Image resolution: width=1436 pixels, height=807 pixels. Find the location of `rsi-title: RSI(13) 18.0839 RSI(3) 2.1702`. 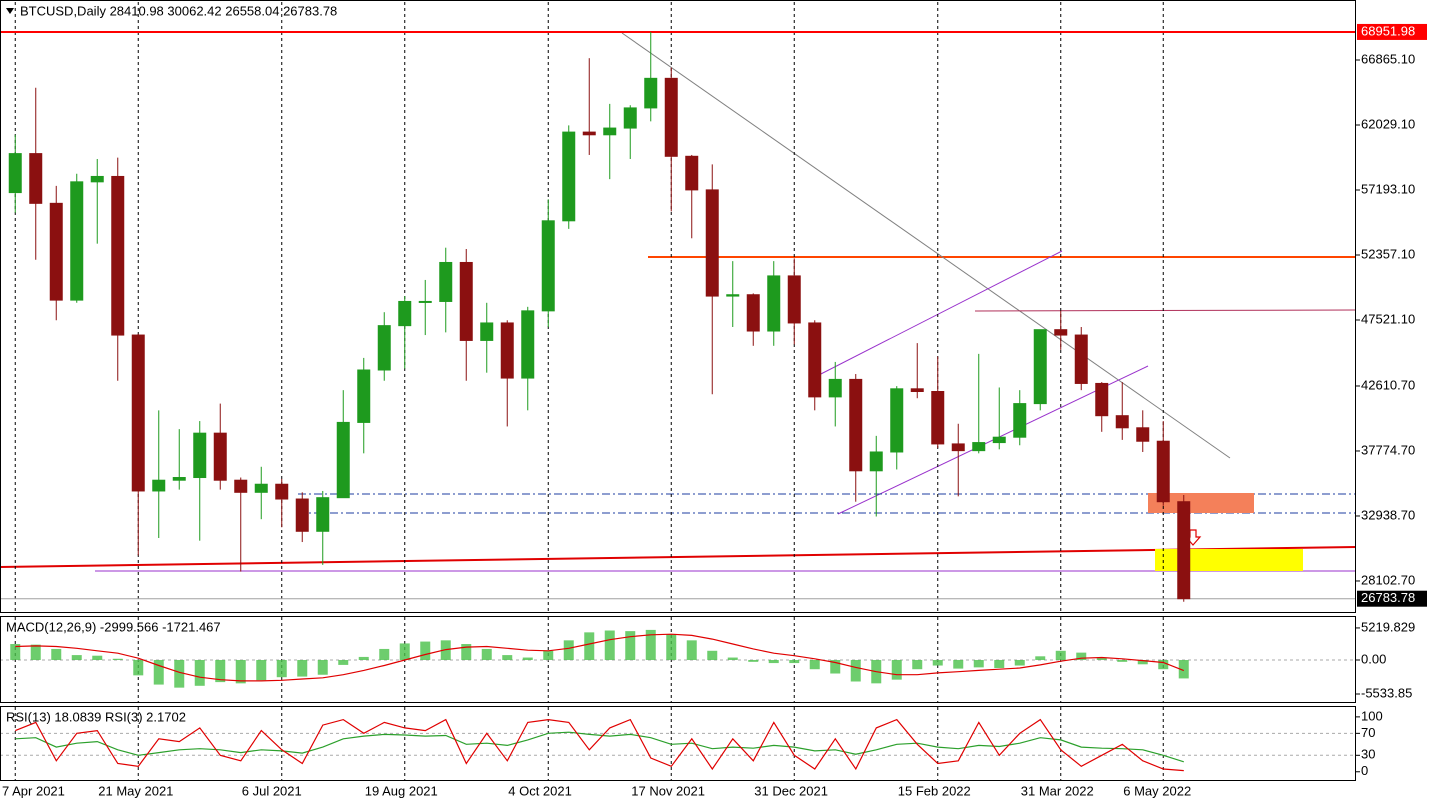

rsi-title: RSI(13) 18.0839 RSI(3) 2.1702 is located at coordinates (96, 716).